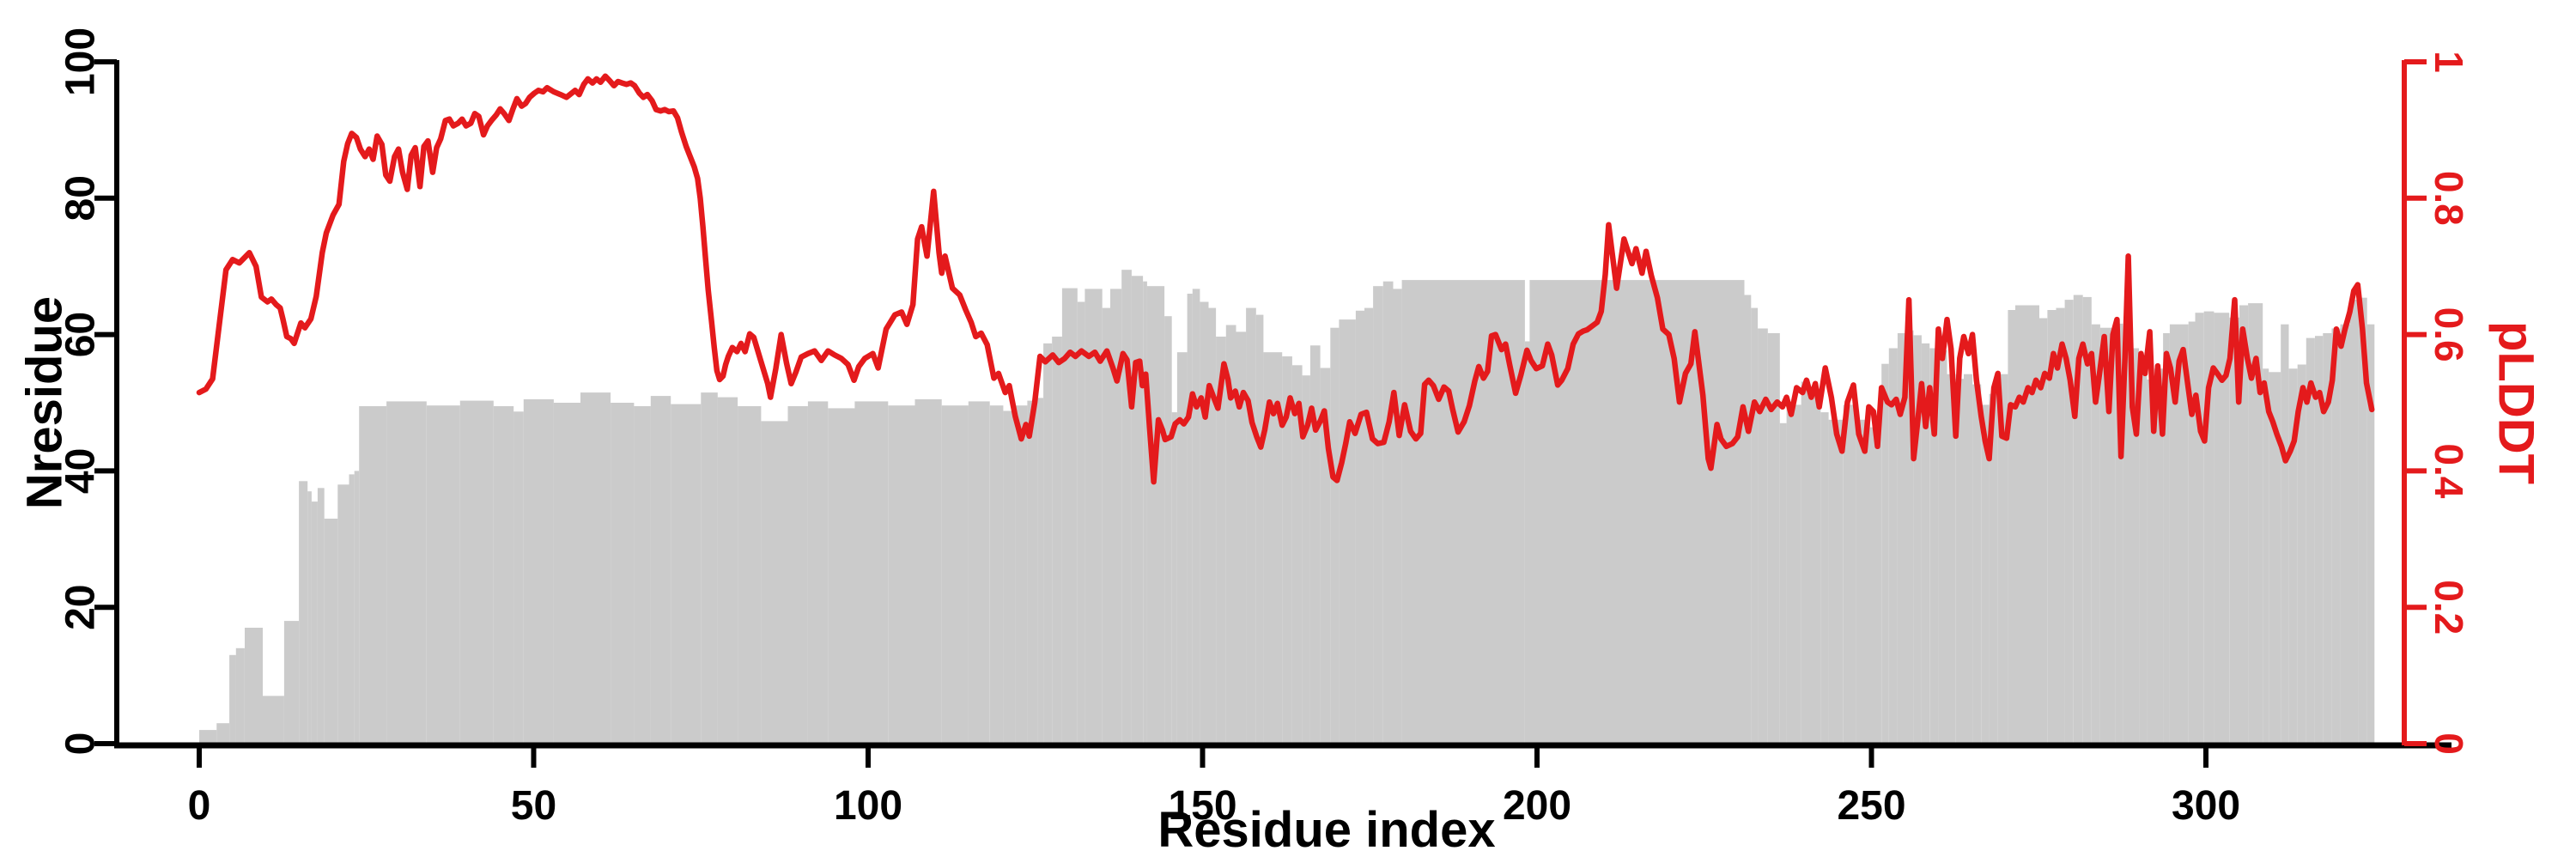 This screenshot has height=863, width=2576. Describe the element at coordinates (868, 806) in the screenshot. I see `x-tick-label: 100` at that location.